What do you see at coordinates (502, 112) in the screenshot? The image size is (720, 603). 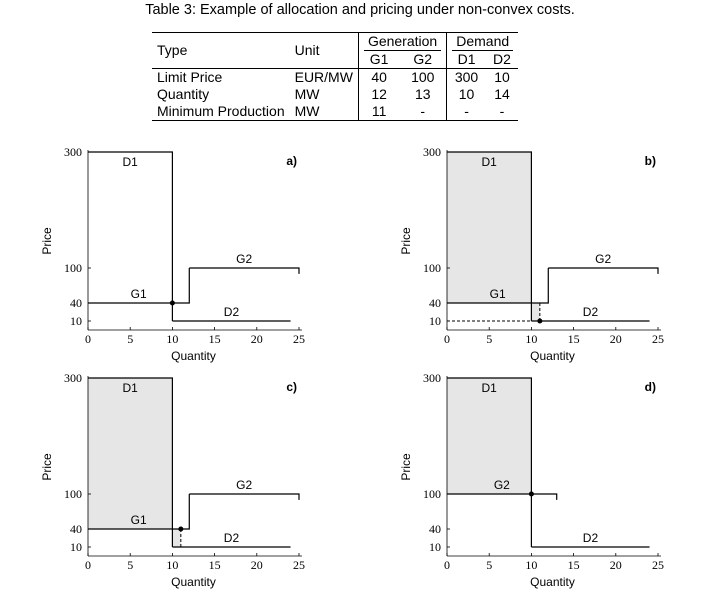 I see `cell-d2: -` at bounding box center [502, 112].